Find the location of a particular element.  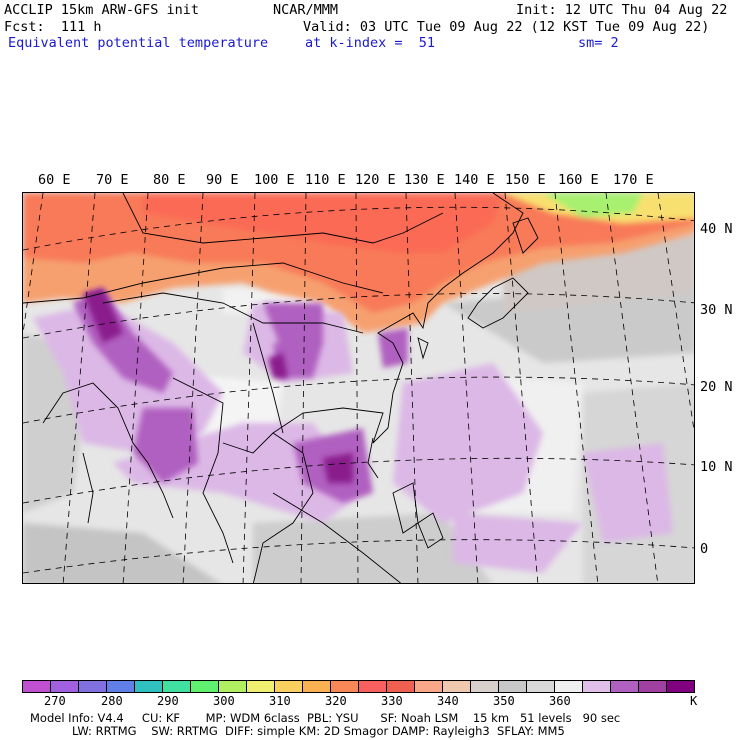

lon-label: 80 E is located at coordinates (169, 180).